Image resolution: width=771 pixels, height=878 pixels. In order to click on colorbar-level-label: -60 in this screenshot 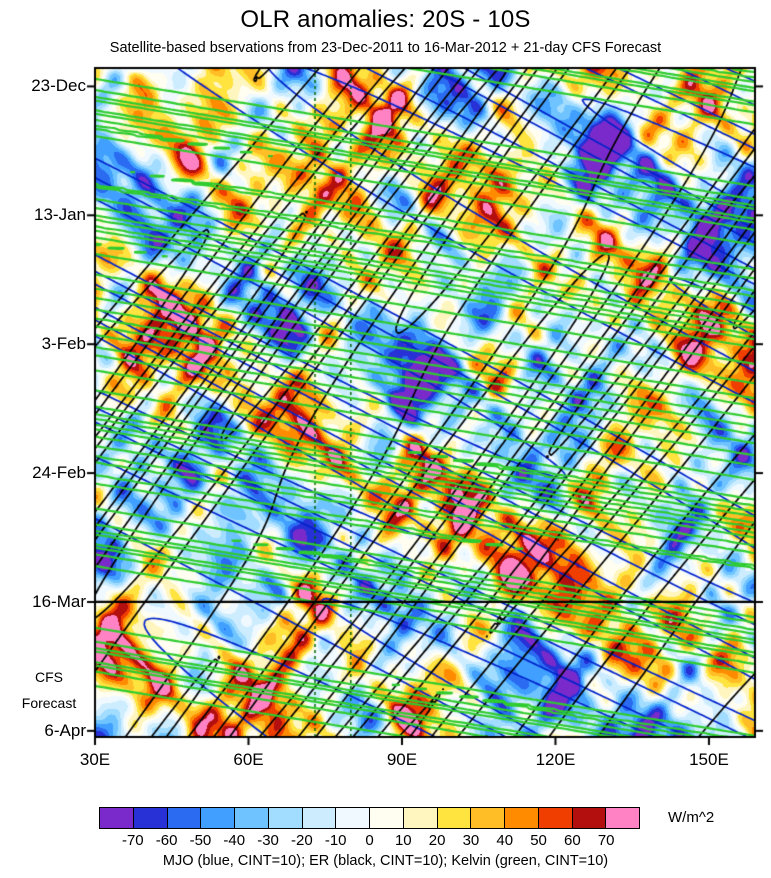, I will do `click(166, 840)`.